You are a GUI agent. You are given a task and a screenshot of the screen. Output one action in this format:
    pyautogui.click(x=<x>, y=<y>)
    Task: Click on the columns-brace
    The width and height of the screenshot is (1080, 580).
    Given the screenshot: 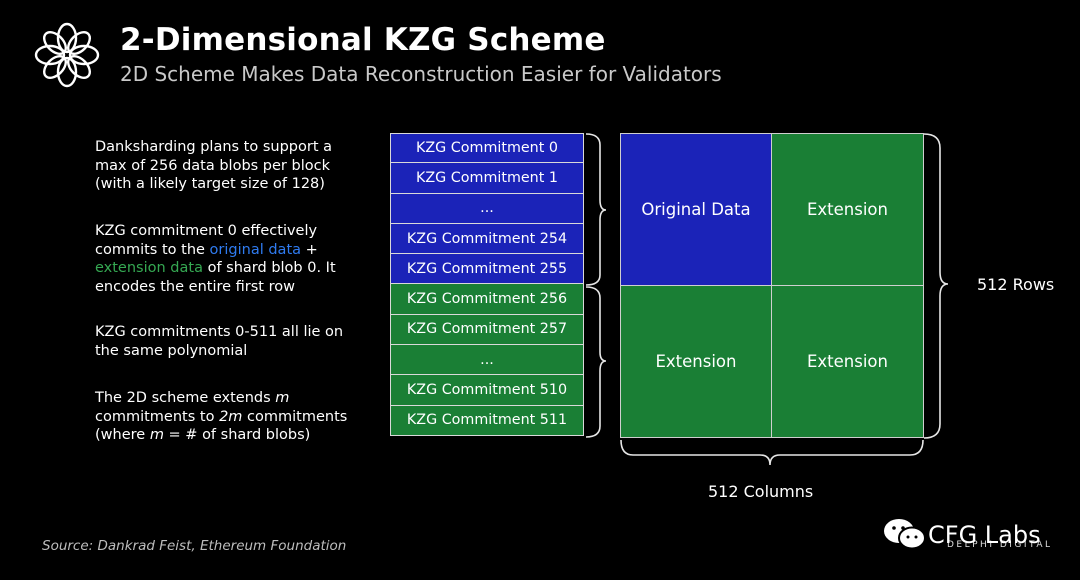 What is the action you would take?
    pyautogui.click(x=772, y=452)
    